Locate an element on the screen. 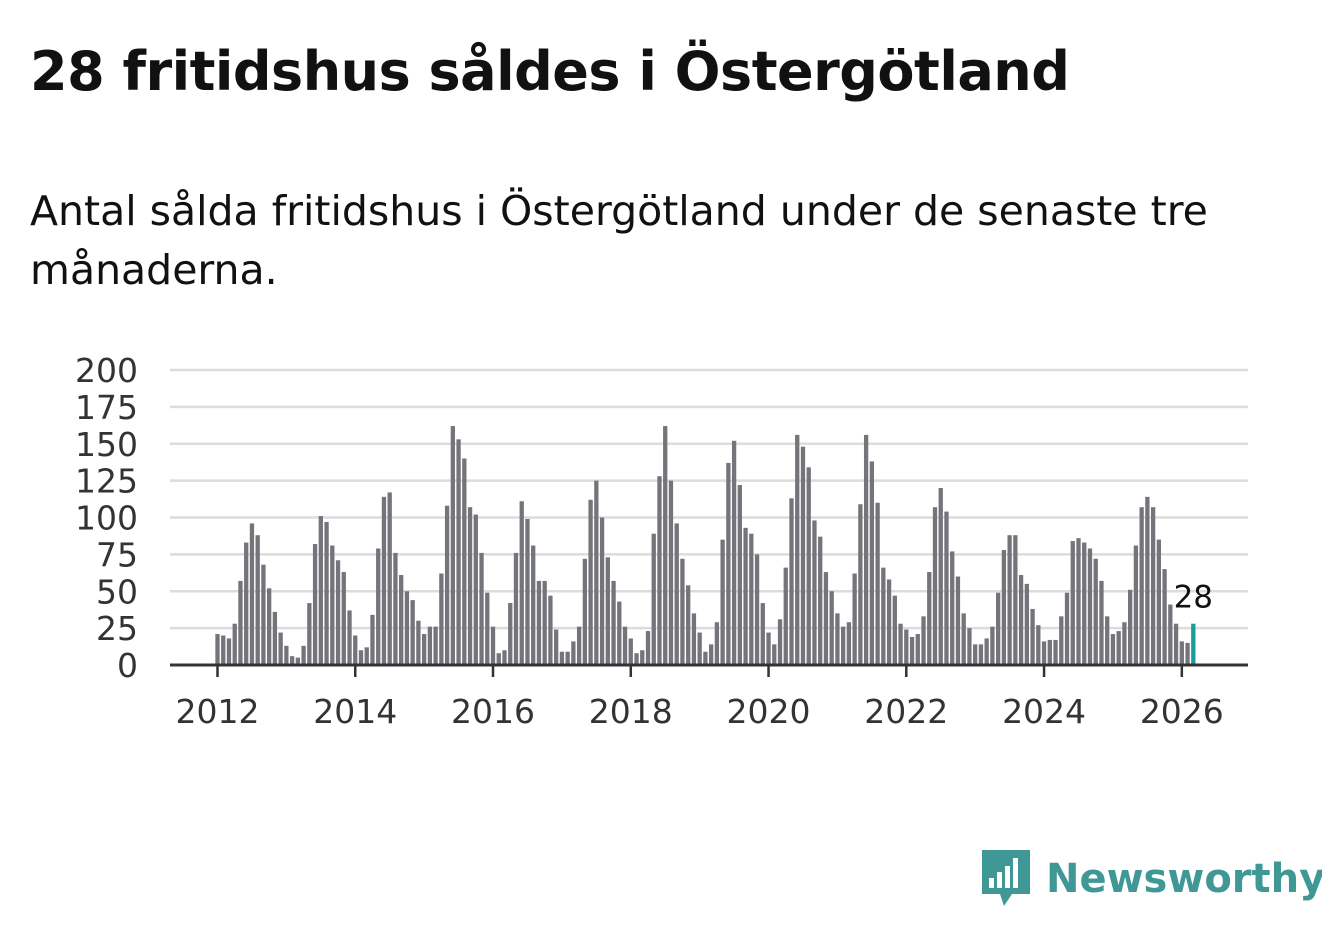  x-tick-label: 2016 is located at coordinates (493, 711).